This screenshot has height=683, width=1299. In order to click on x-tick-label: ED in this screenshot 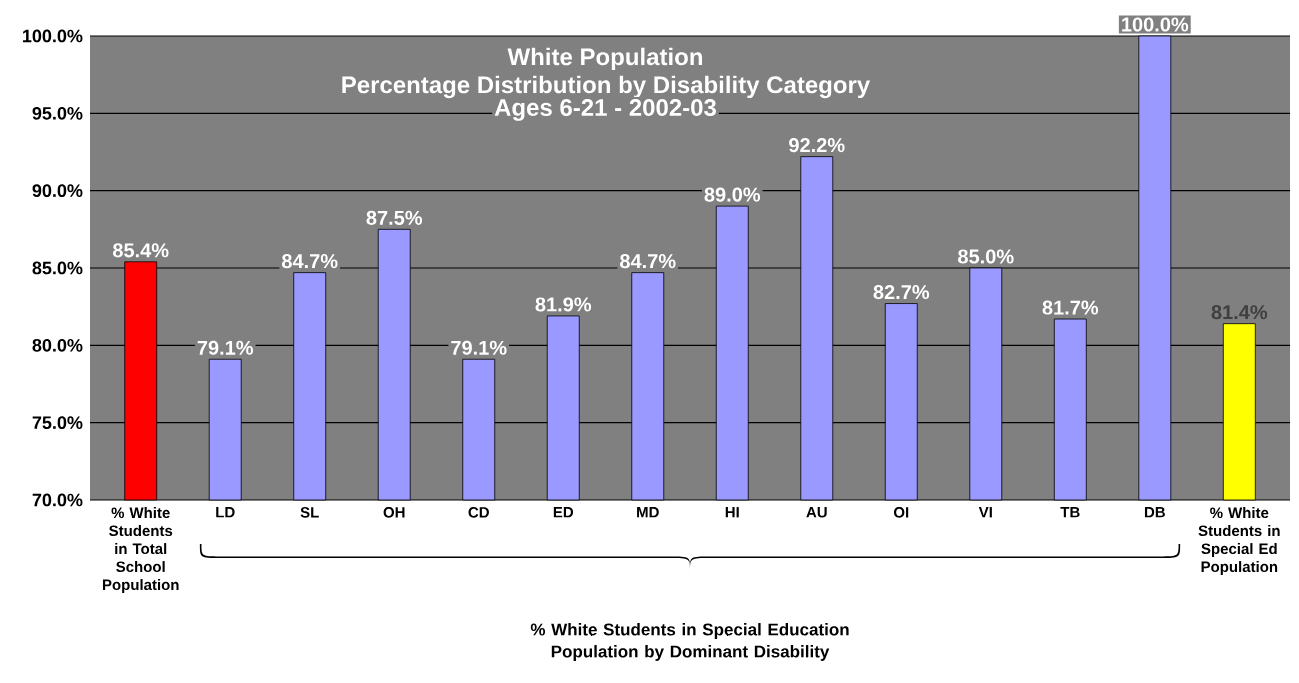, I will do `click(563, 512)`.